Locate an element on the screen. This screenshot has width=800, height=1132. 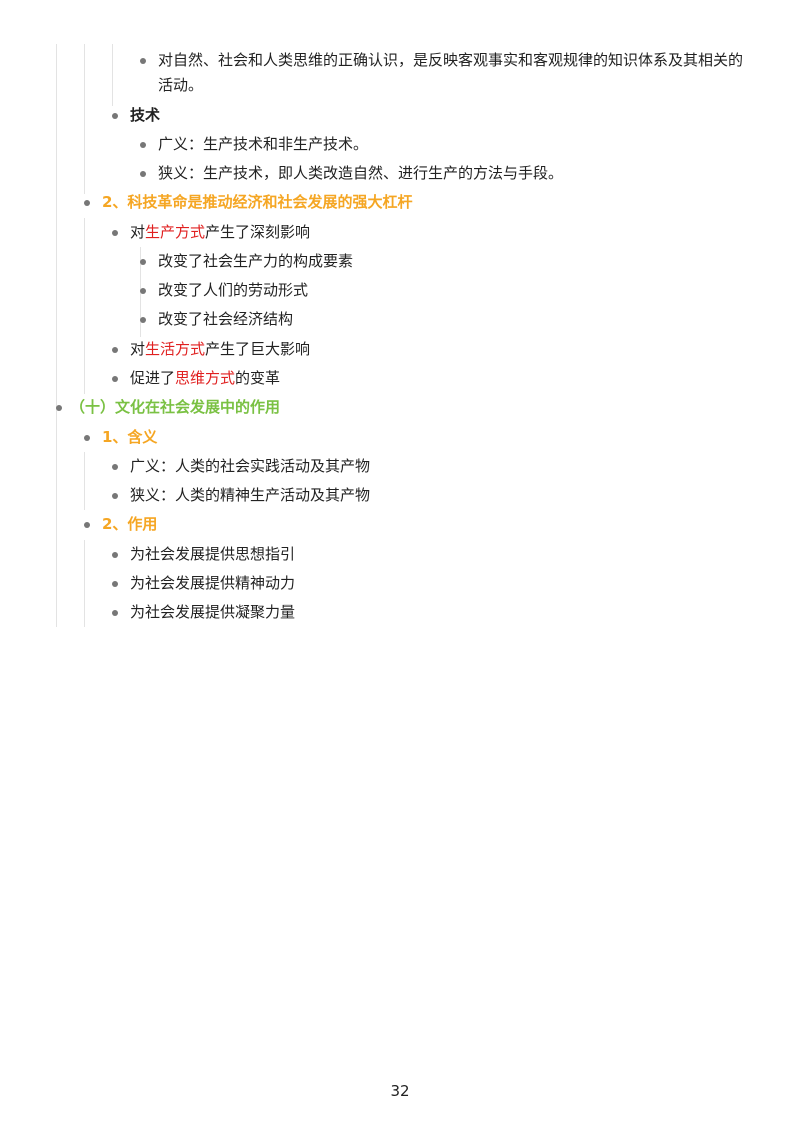
list-item: 为社会发展提供思想指引 is located at coordinates (400, 554).